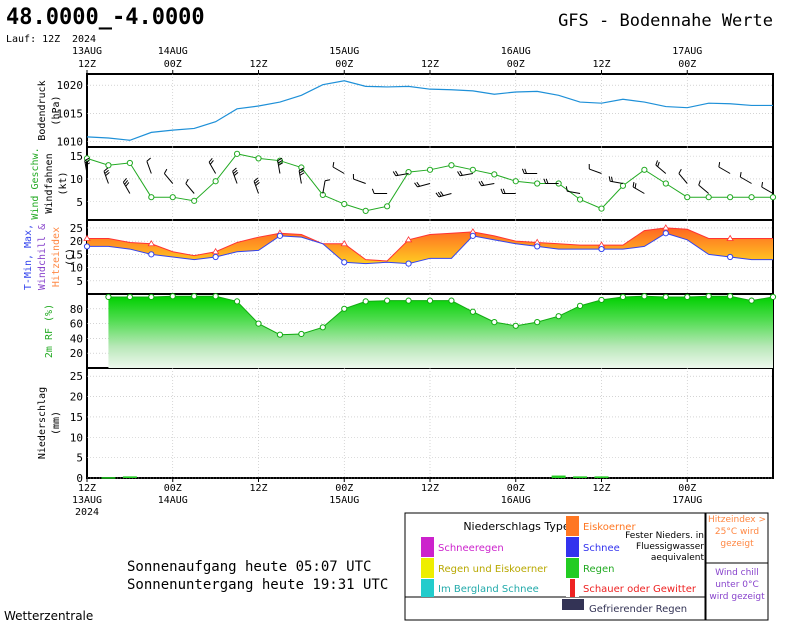  Describe the element at coordinates (736, 585) in the screenshot. I see `windchill-note-wrap: Wind chill unter 0°C wird gezeigt` at that location.